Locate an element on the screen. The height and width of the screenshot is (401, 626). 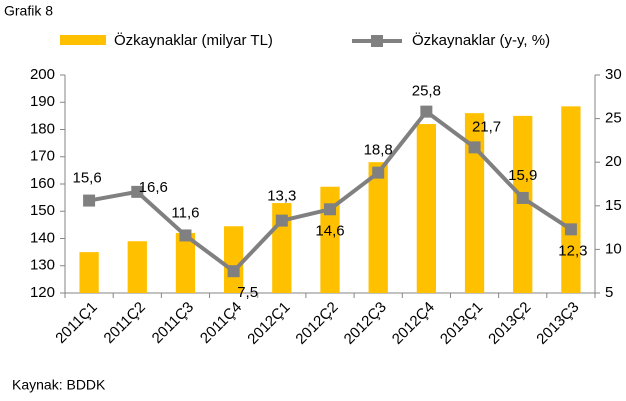
legend-marker is located at coordinates (377, 41).